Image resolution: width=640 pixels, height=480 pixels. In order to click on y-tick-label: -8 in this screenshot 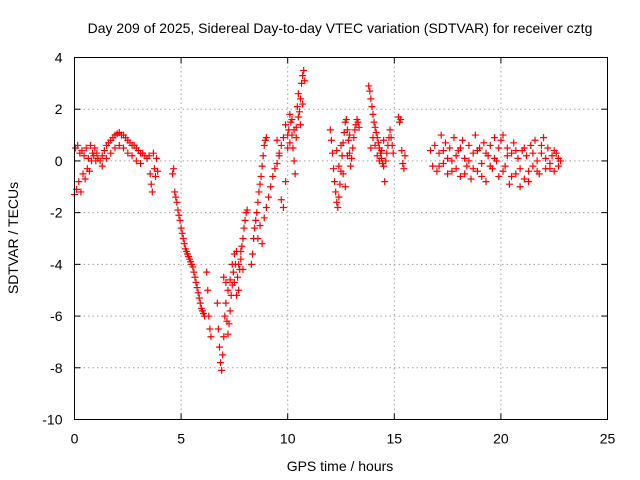, I will do `click(56, 368)`.